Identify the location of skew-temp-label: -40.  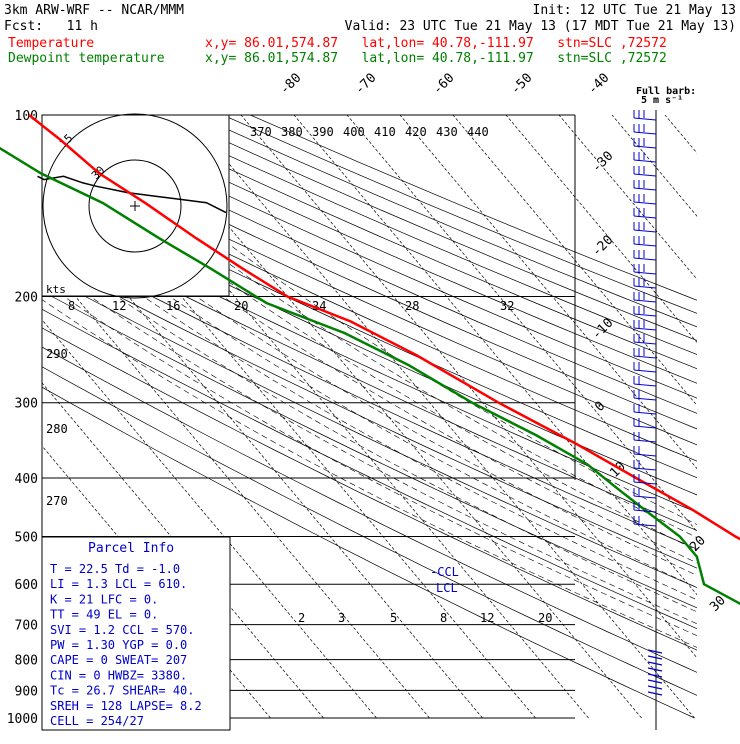
(598, 84).